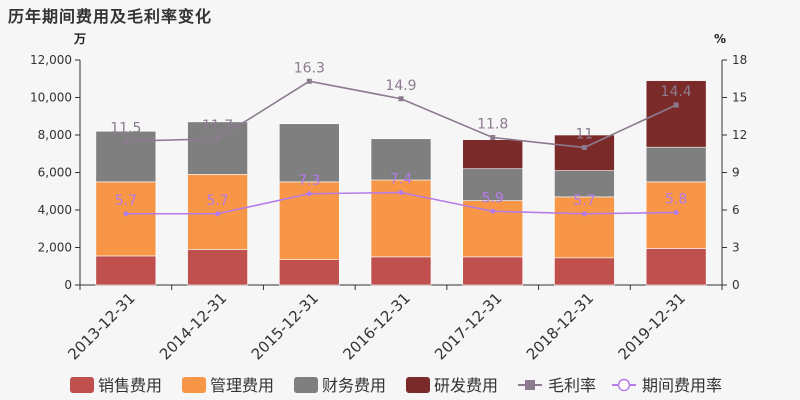 The image size is (800, 400). I want to click on data-label: 11.5, so click(125, 128).